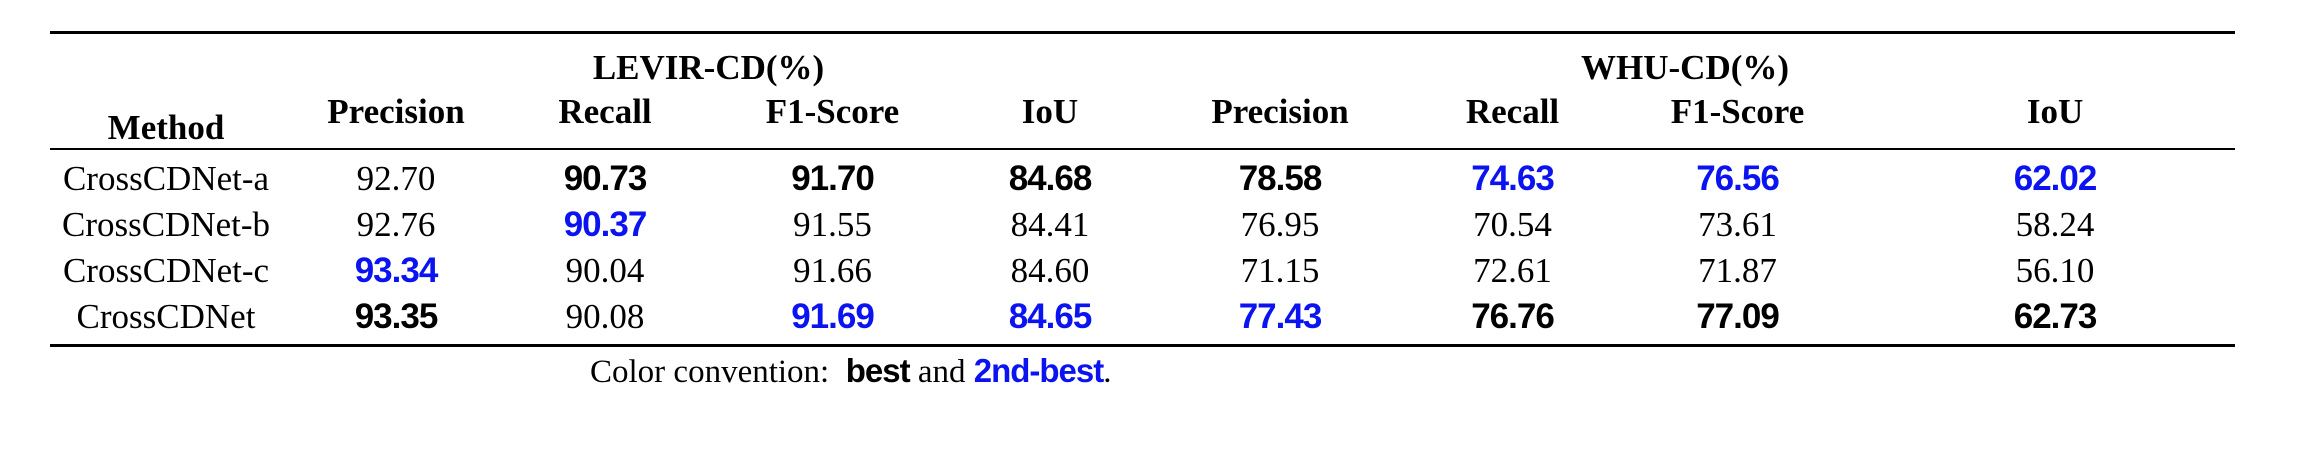 The image size is (2310, 451). I want to click on metric-value-cell: 77.09, so click(1738, 320).